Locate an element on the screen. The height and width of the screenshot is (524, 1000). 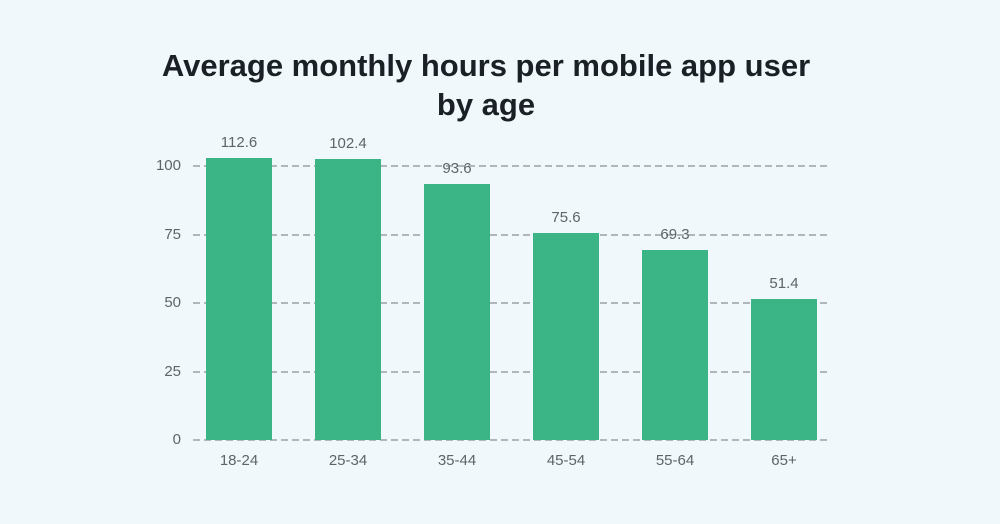
bar-65+ is located at coordinates (784, 369).